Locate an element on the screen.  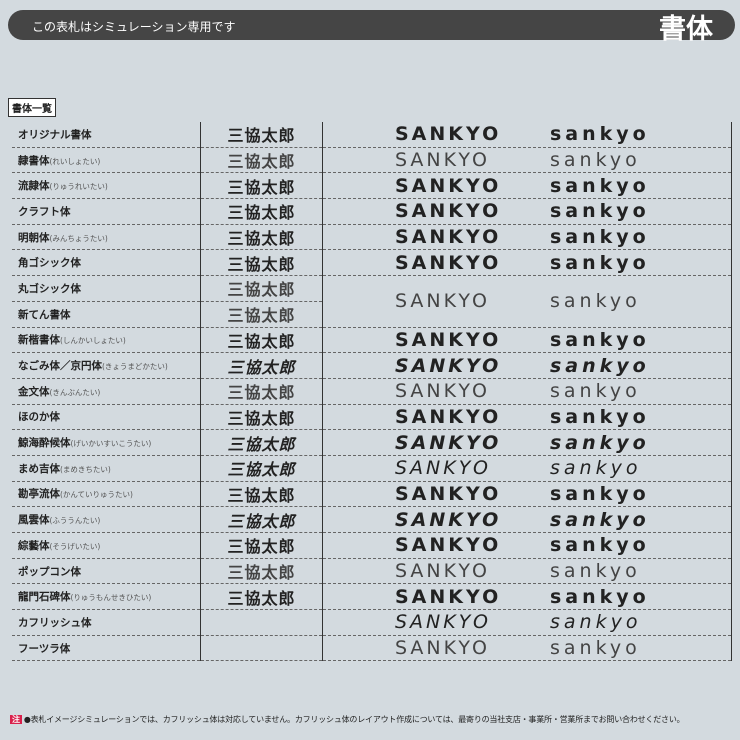
font-row: 丸ゴシック体 三協太郎 SANKYO sankyo is located at coordinates (372, 301).